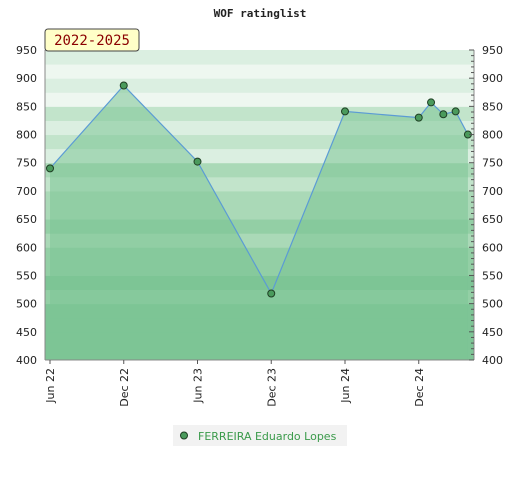 Image resolution: width=520 pixels, height=480 pixels. Describe the element at coordinates (260, 13) in the screenshot. I see `chart-title: WOF ratinglist` at that location.